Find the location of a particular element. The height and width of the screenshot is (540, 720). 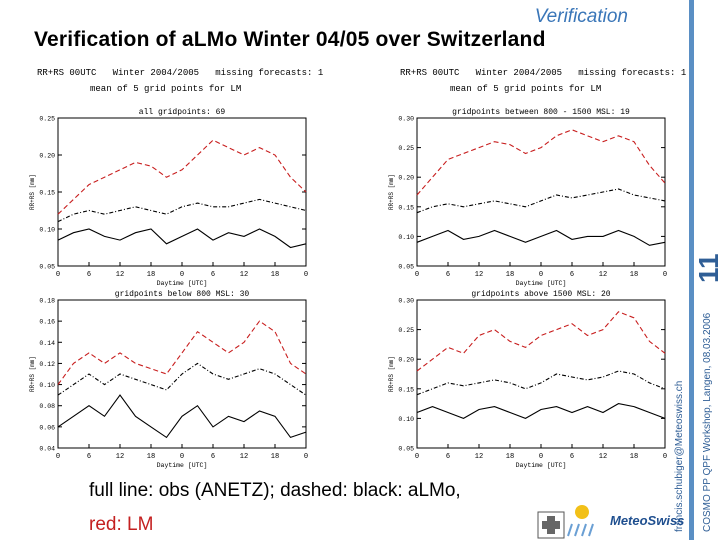

chart-title: gridpoints below 800 MSL: 30 is located at coordinates (182, 294).